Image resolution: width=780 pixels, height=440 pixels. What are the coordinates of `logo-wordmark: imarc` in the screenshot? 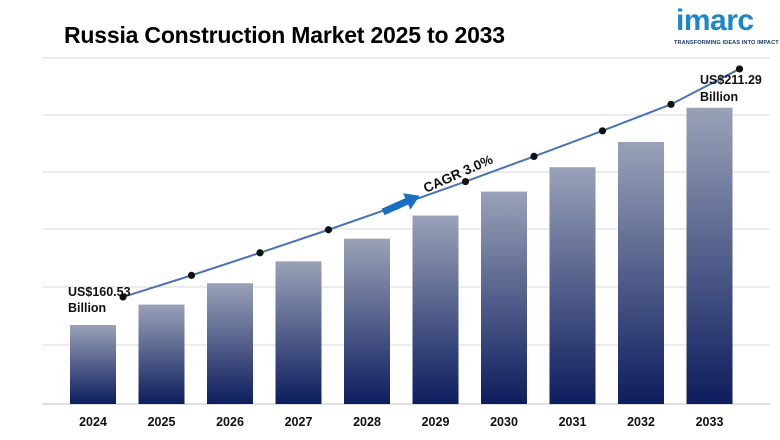 It's located at (715, 20).